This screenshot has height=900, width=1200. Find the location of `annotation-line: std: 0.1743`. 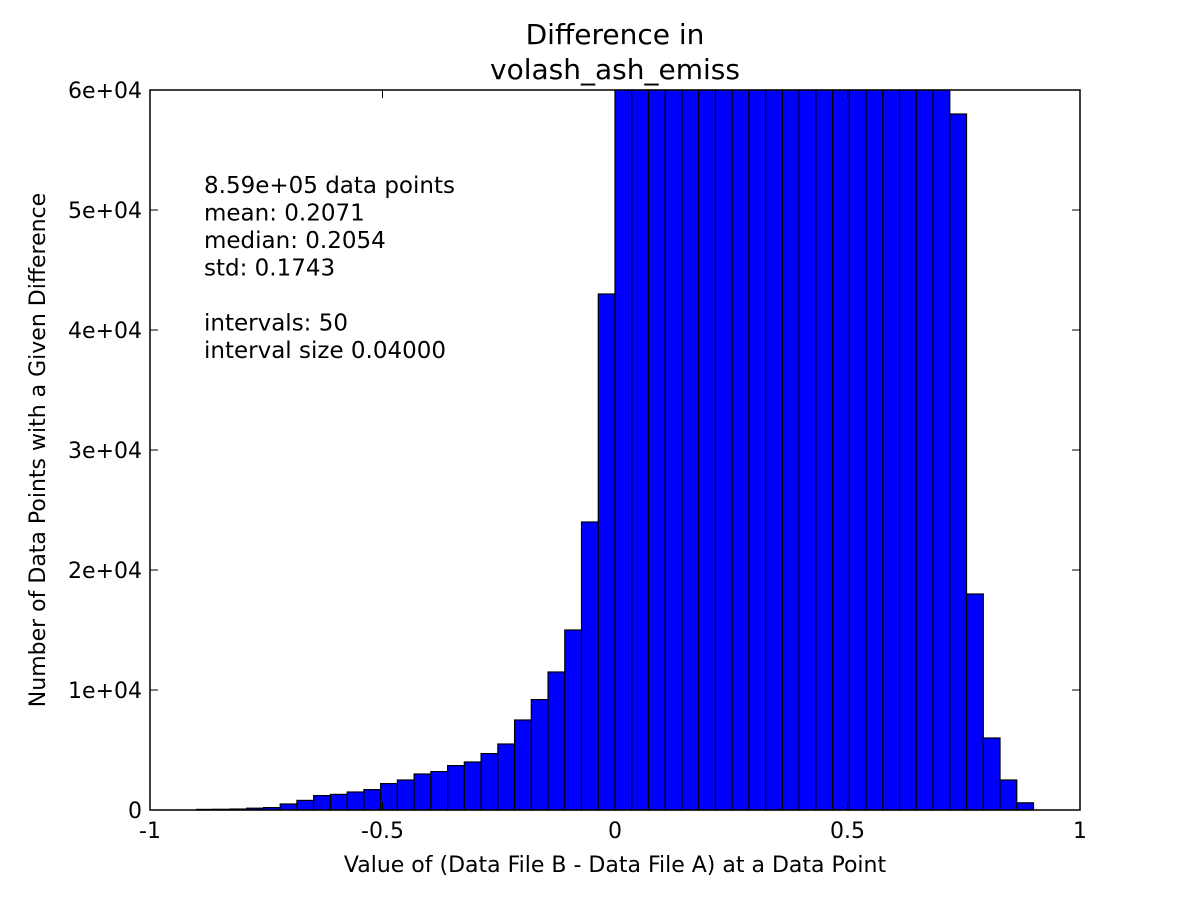

annotation-line: std: 0.1743 is located at coordinates (269, 269).